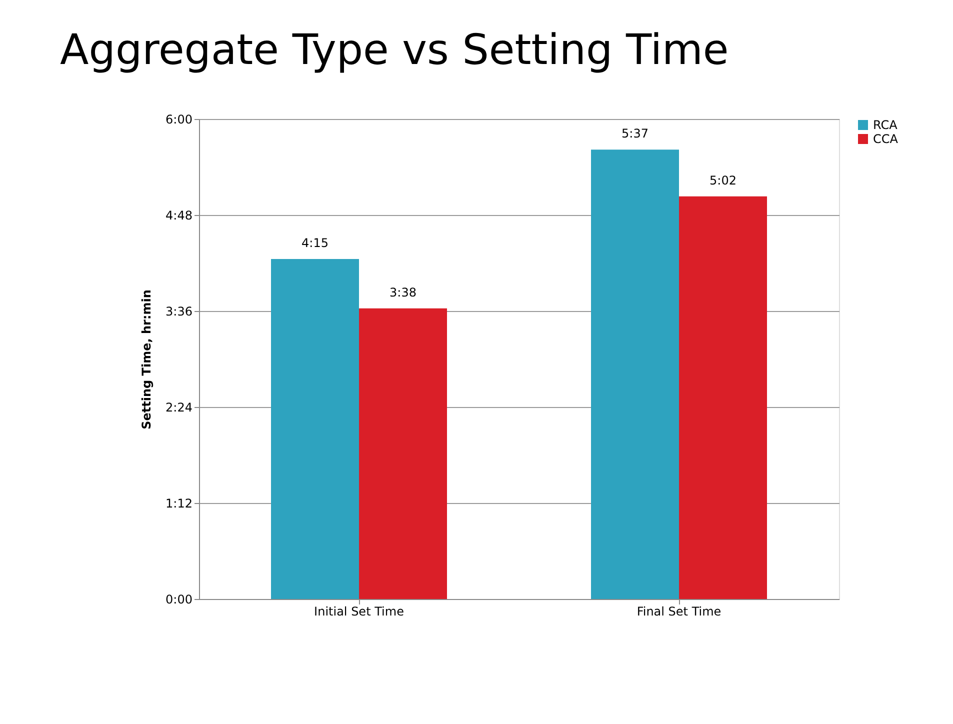  What do you see at coordinates (179, 311) in the screenshot?
I see `y-tick-label: 3:36` at bounding box center [179, 311].